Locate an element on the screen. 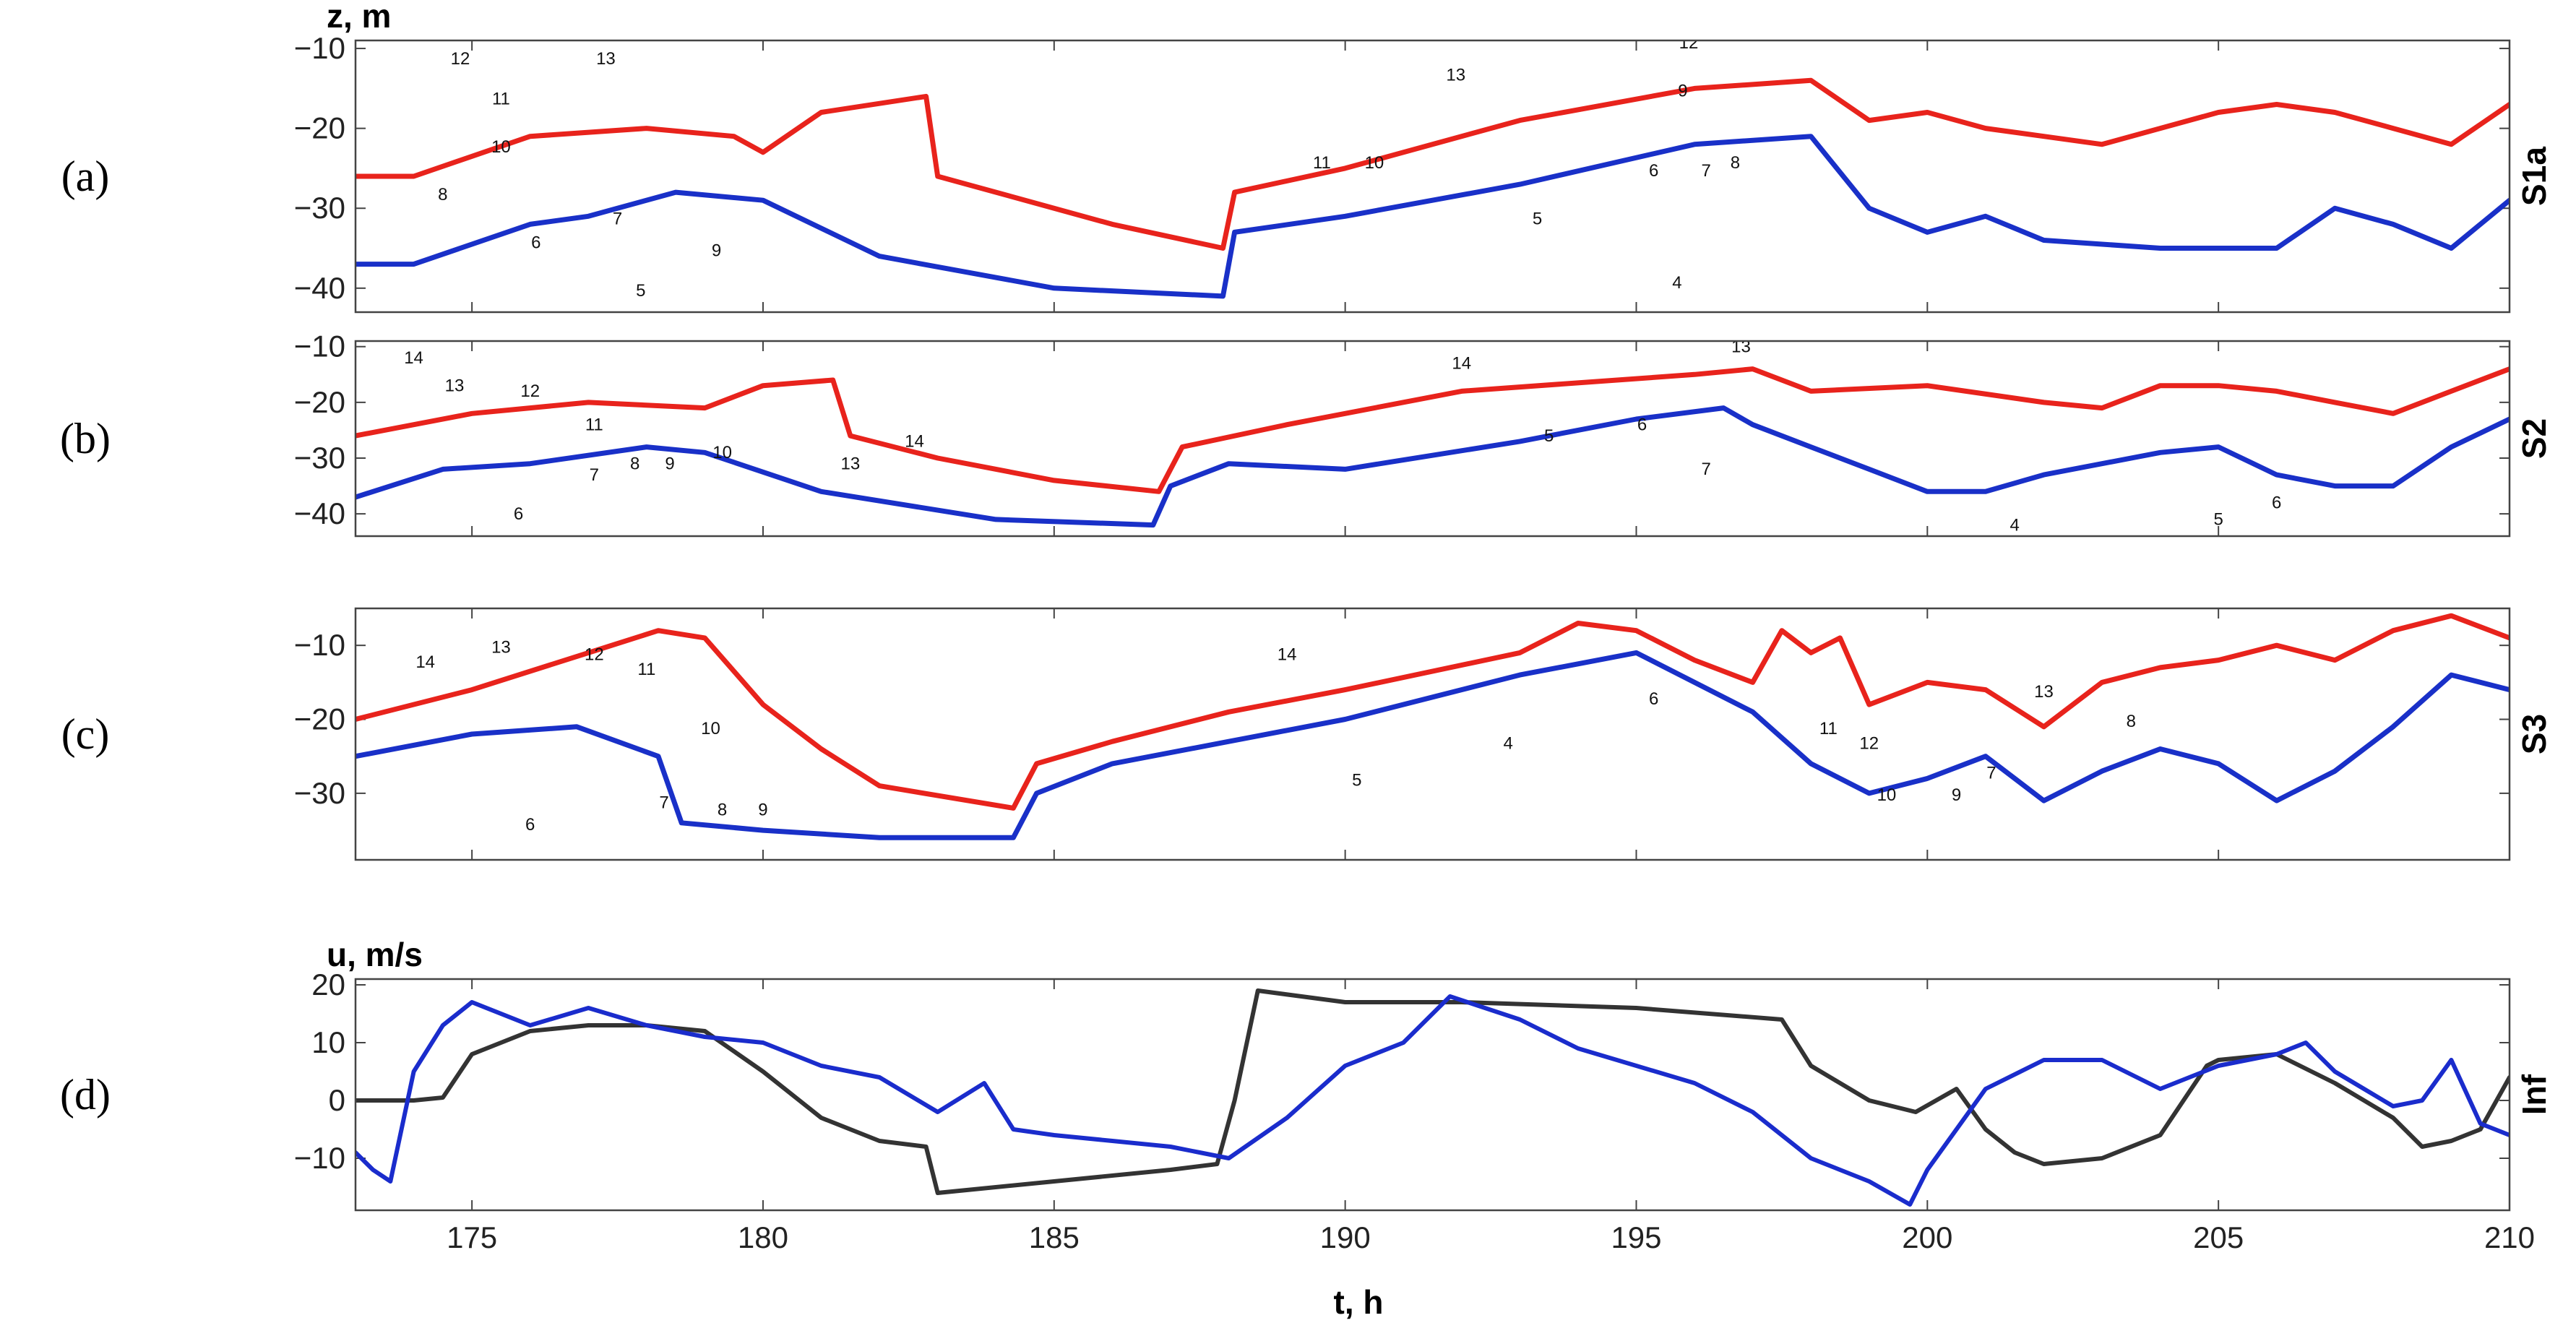 This screenshot has width=2576, height=1323. panel-tag: (b) is located at coordinates (85, 438).